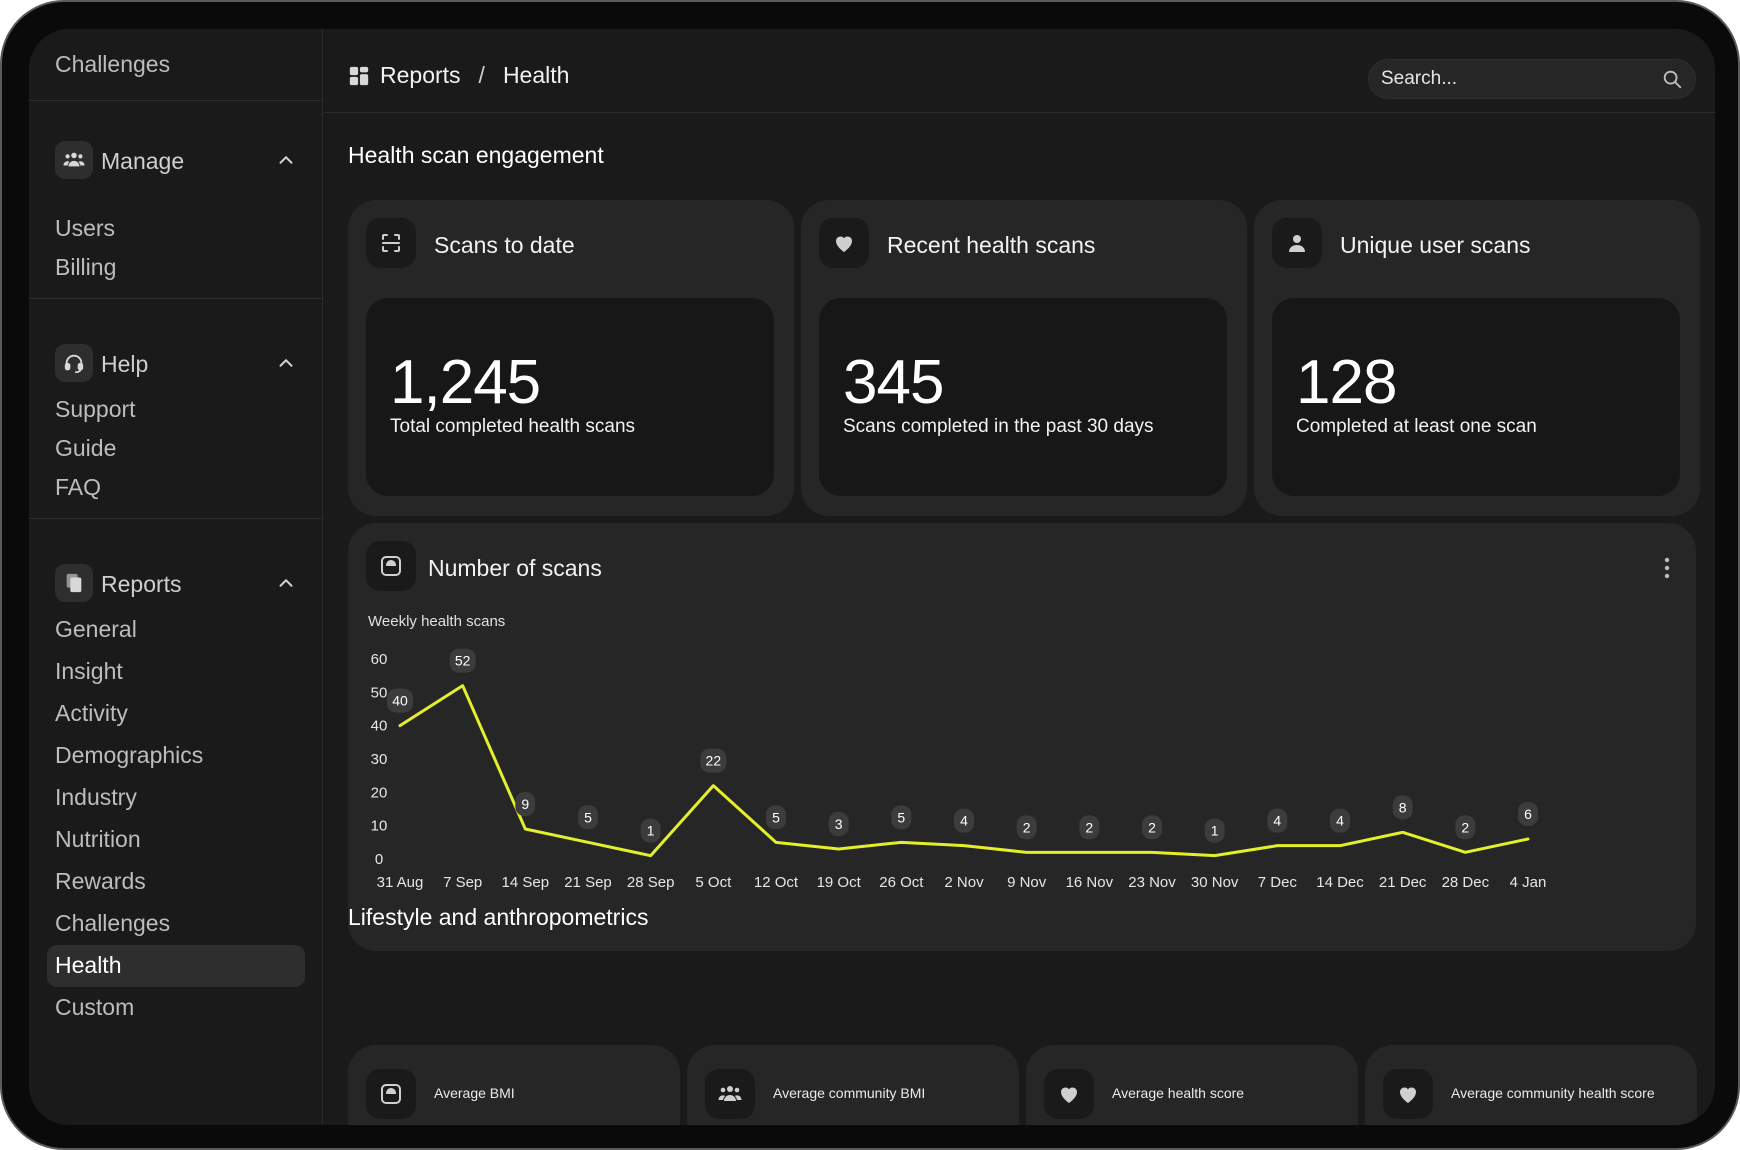 The width and height of the screenshot is (1740, 1150). I want to click on mini-card-label: Average community BMI, so click(849, 1093).